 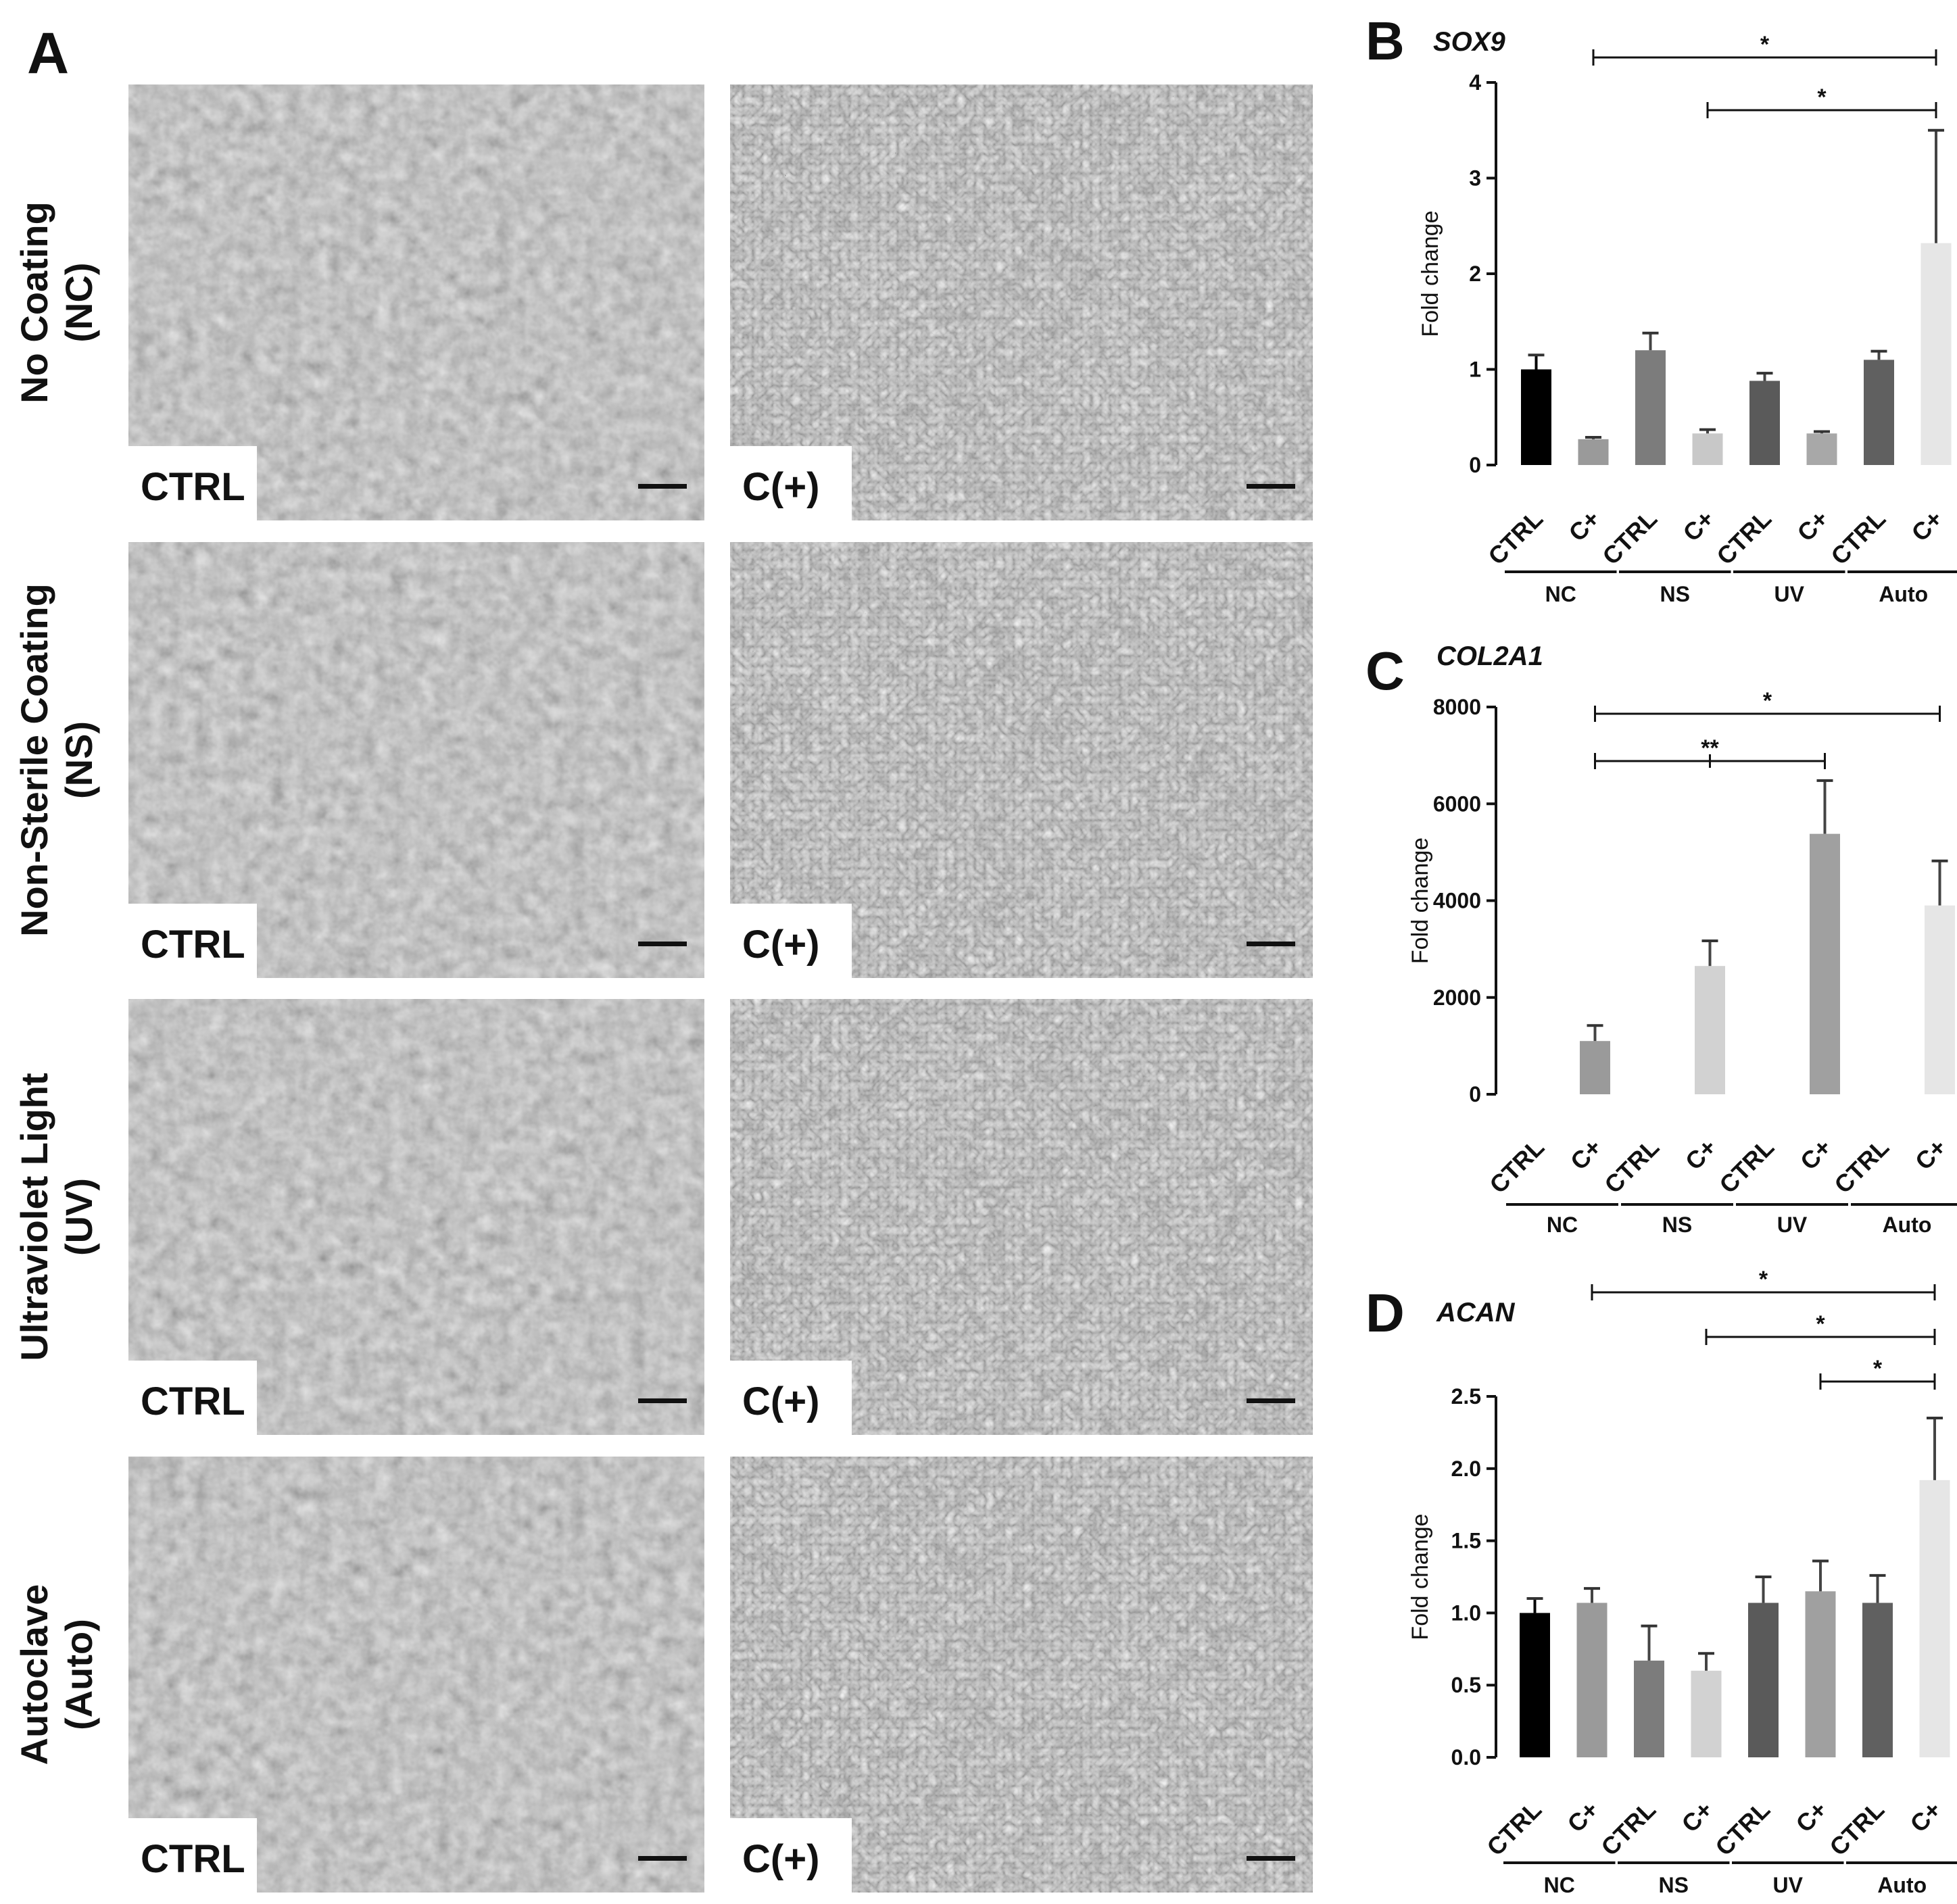 I want to click on significance-label: **, so click(x=1710, y=748).